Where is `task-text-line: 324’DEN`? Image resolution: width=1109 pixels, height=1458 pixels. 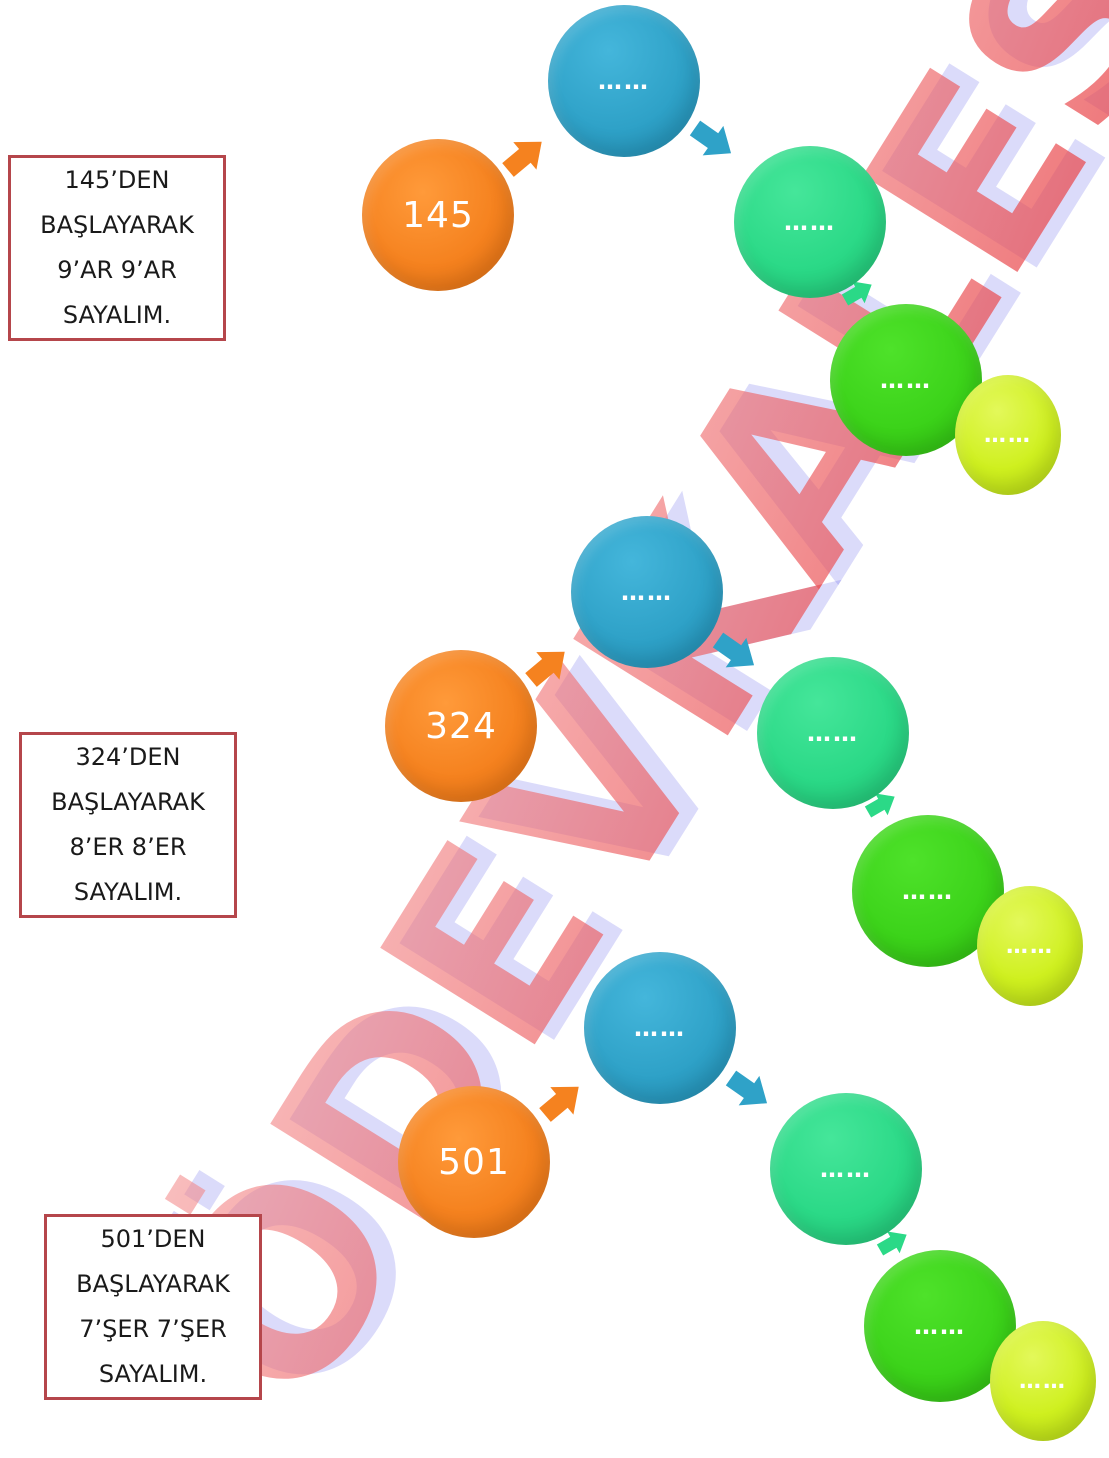 task-text-line: 324’DEN is located at coordinates (128, 757).